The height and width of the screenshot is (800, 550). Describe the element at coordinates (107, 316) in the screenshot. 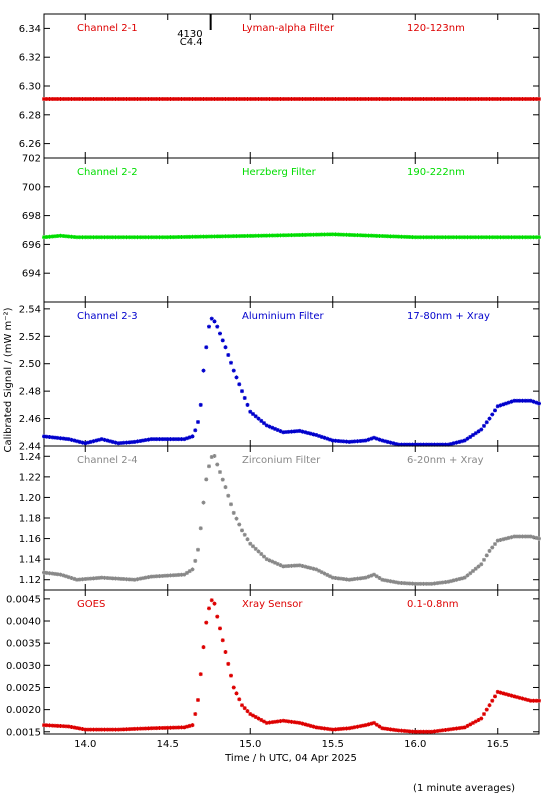

I see `panel-channel-label: Channel 2-3` at that location.